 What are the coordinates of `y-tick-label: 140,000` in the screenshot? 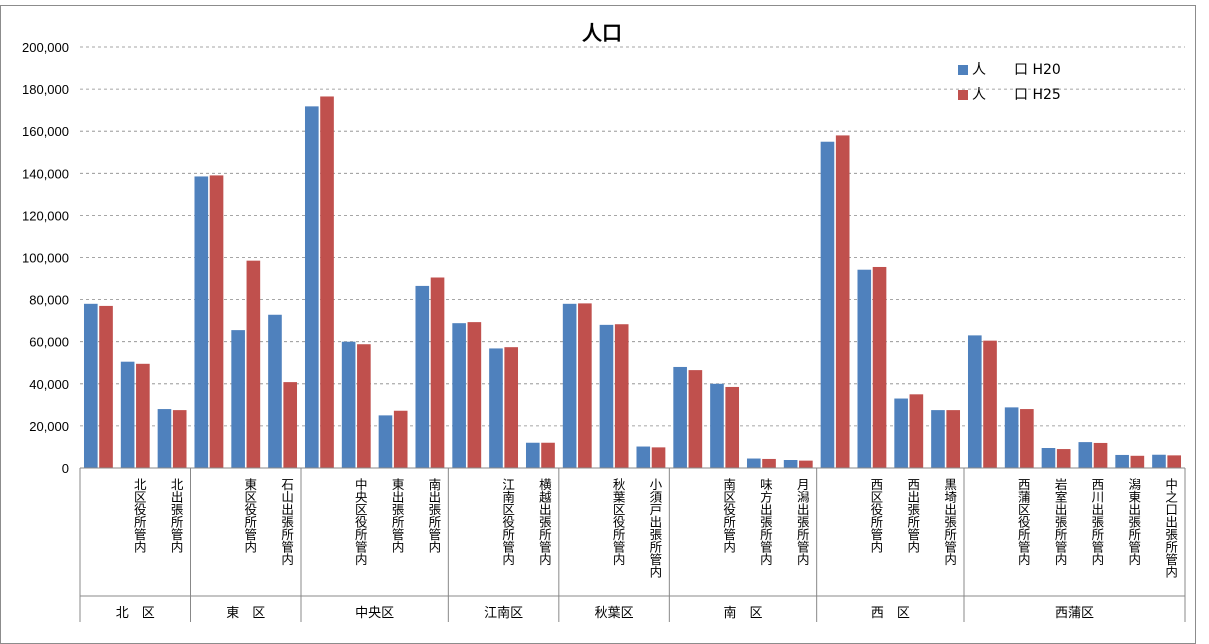 It's located at (45, 173).